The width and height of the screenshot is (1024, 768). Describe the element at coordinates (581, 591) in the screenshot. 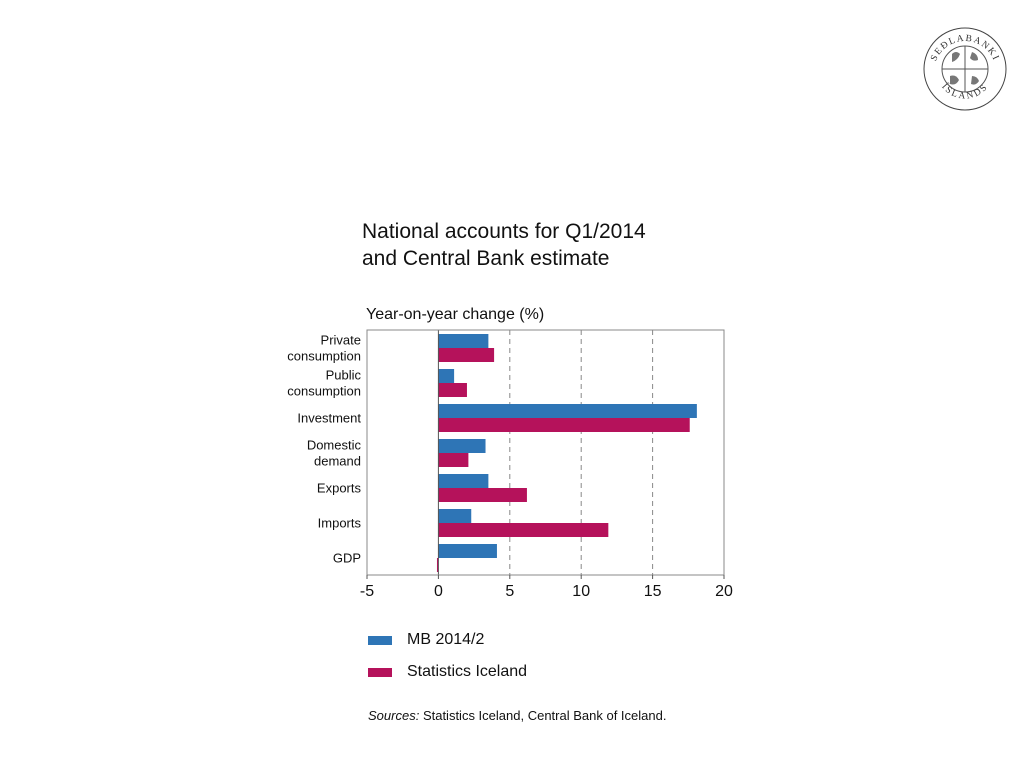

I see `tick-label-3: 10` at that location.